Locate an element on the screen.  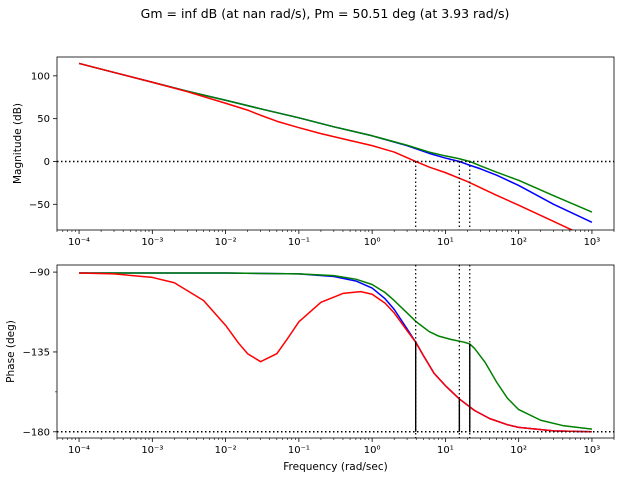
magnitude-xtick-label-1: 10⁻³ is located at coordinates (152, 242).